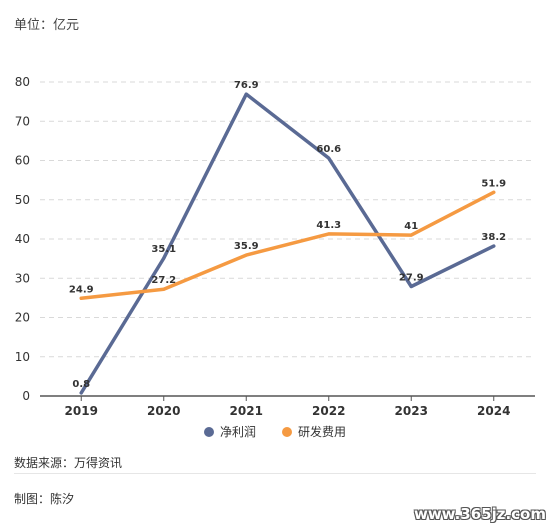 This screenshot has height=529, width=550. What do you see at coordinates (275, 431) in the screenshot?
I see `legend: 净利润 研发费用` at bounding box center [275, 431].